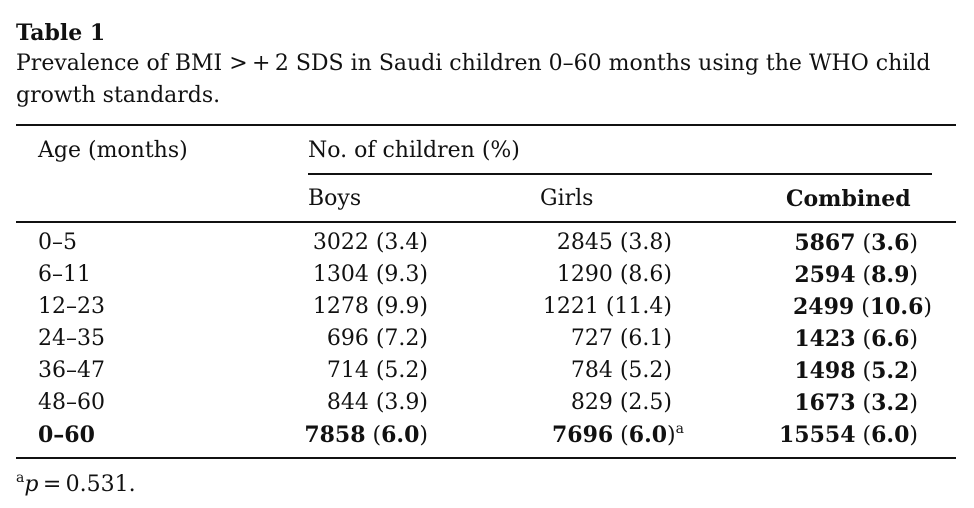 The width and height of the screenshot is (974, 508). What do you see at coordinates (71, 402) in the screenshot?
I see `cell-age: 48–60` at bounding box center [71, 402].